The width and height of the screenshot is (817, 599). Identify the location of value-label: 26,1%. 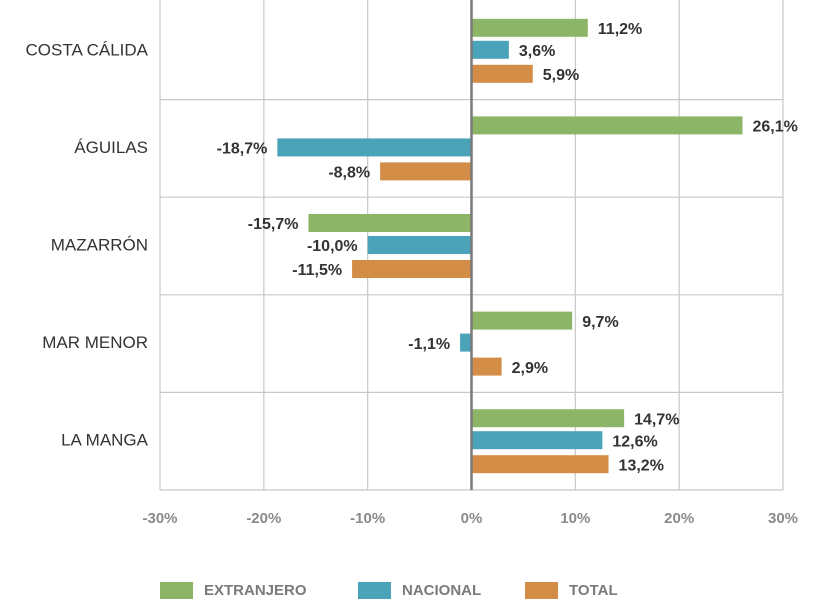
(775, 127).